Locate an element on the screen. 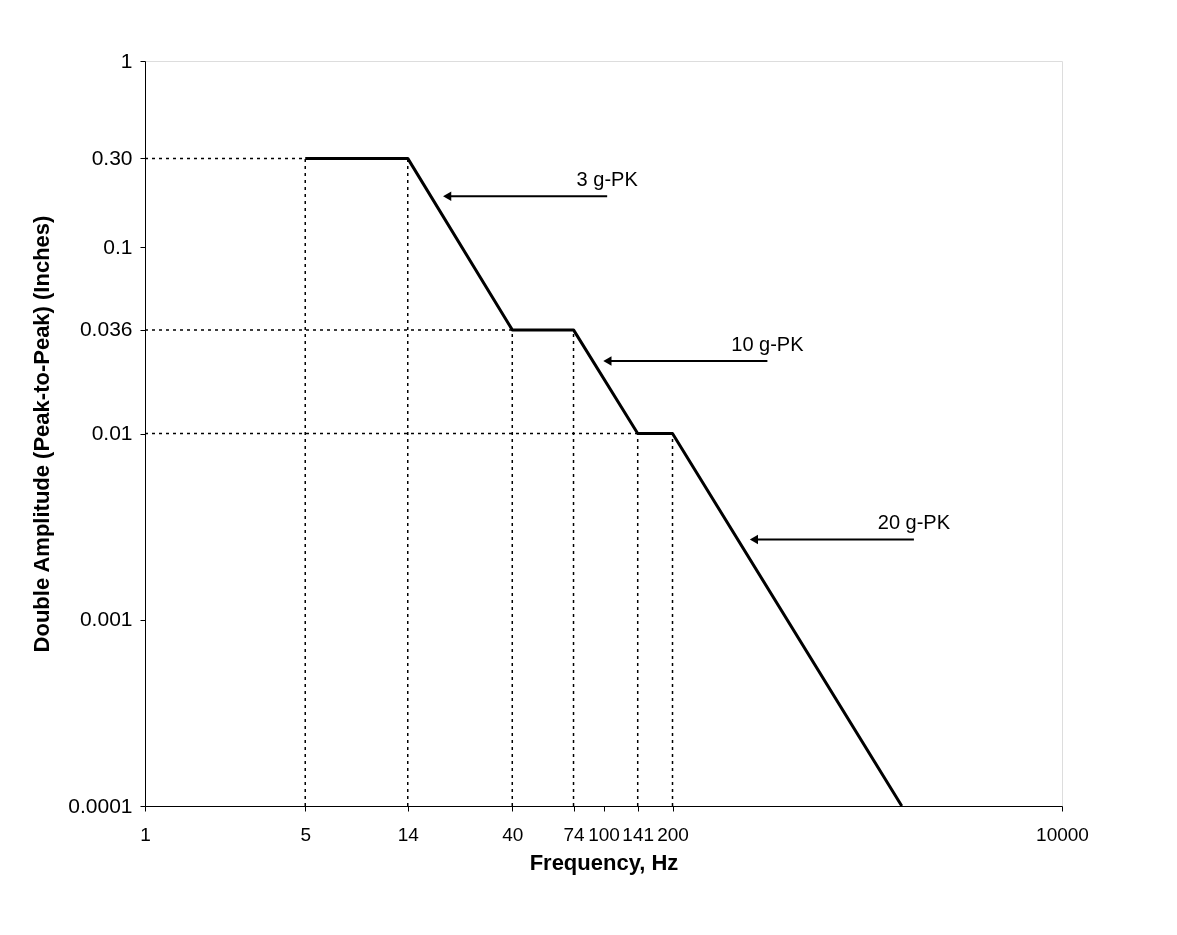  y-tick-label: 0.01 is located at coordinates (112, 432).